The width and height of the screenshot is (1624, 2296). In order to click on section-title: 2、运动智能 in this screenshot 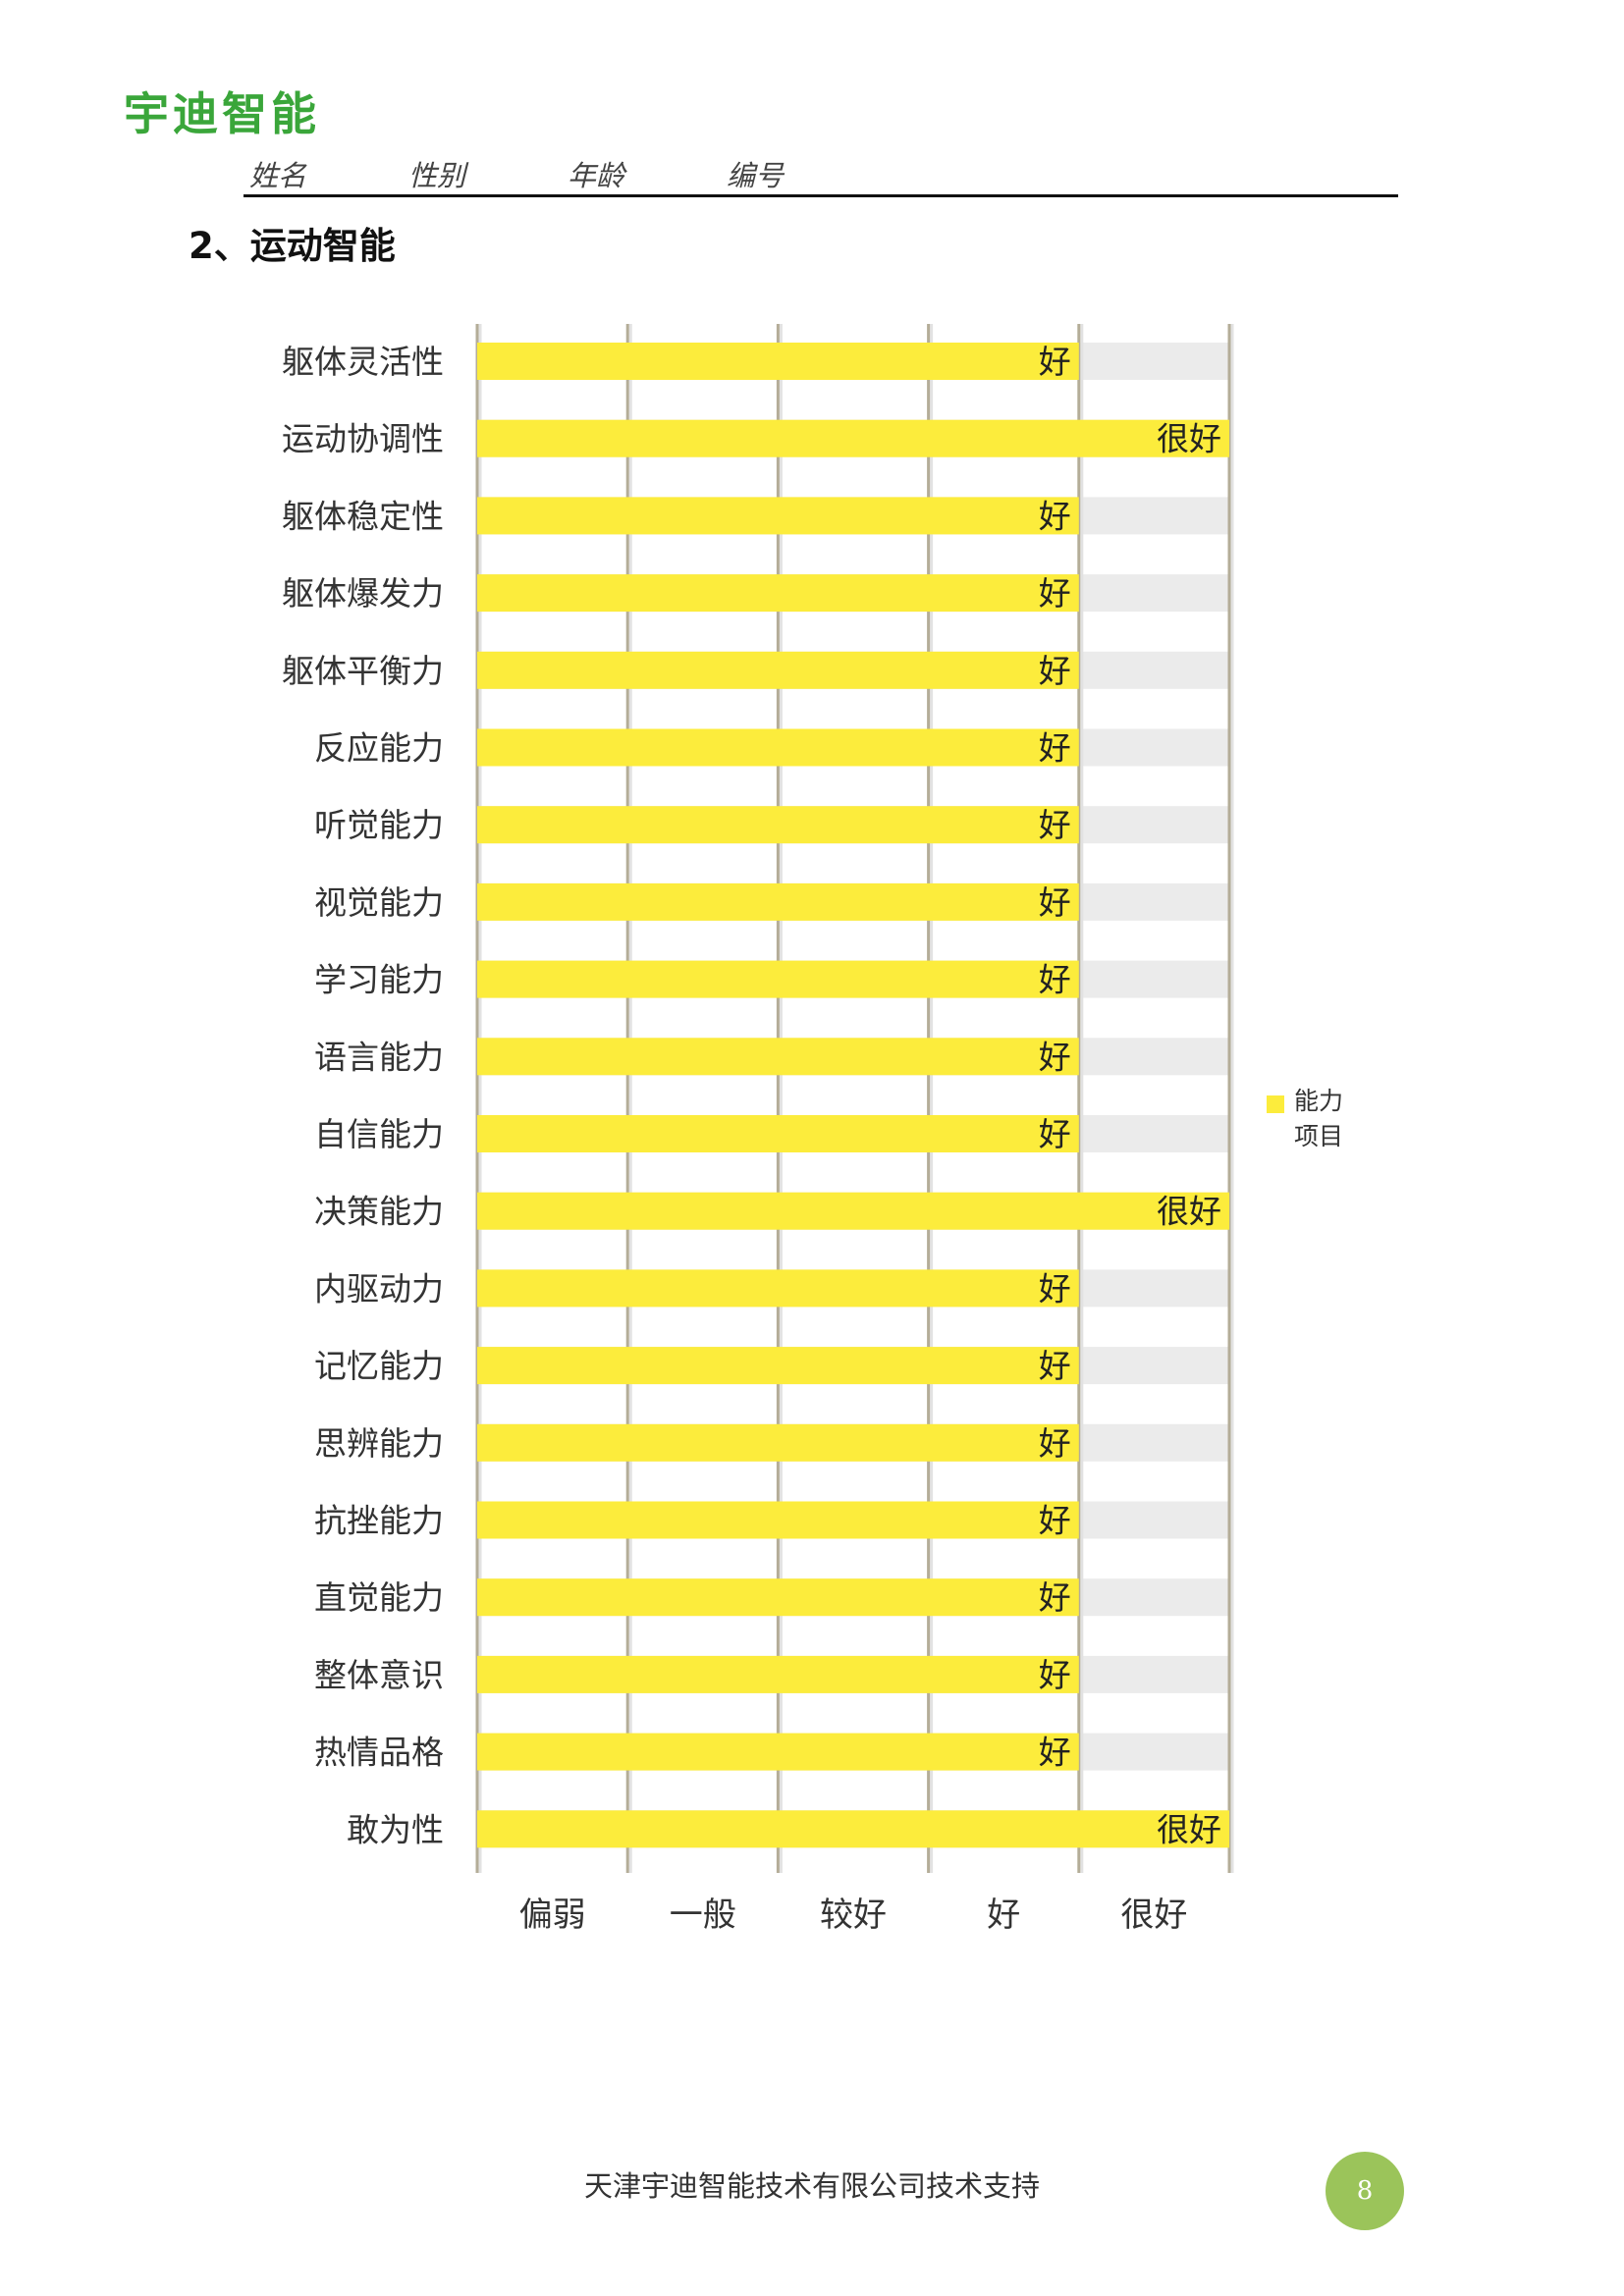, I will do `click(292, 246)`.